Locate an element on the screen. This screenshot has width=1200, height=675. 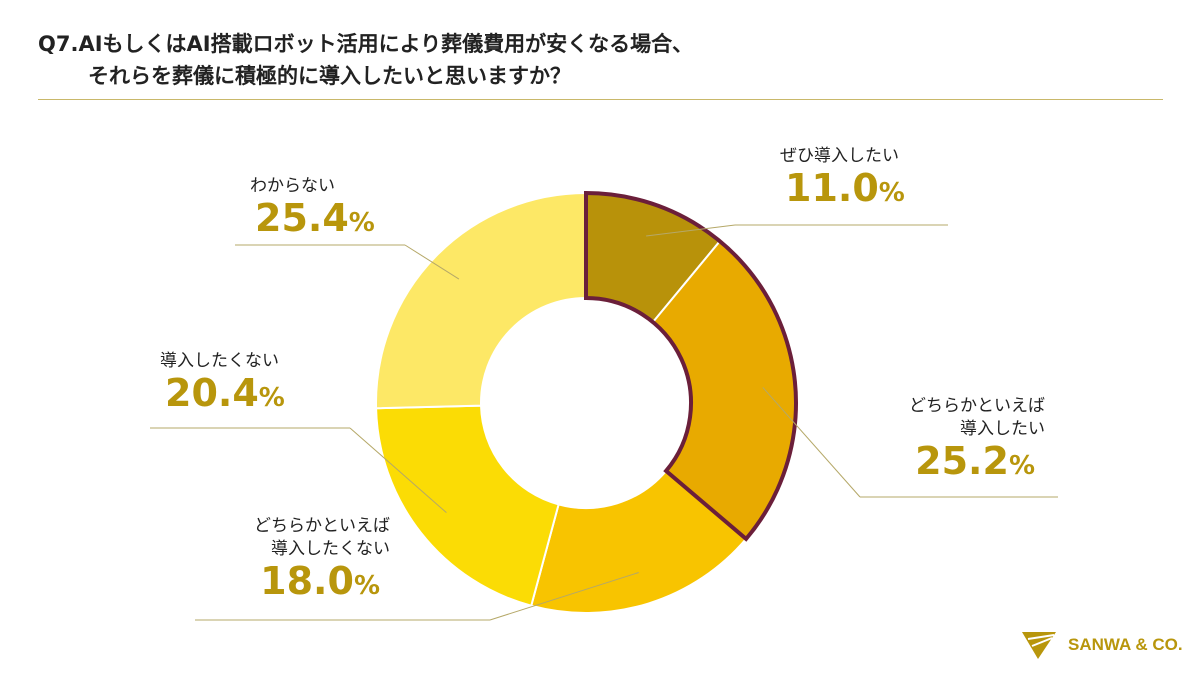
chart-title-line2: それらを葬儀に積極的に導入したいと思いますか？ is located at coordinates (329, 76).